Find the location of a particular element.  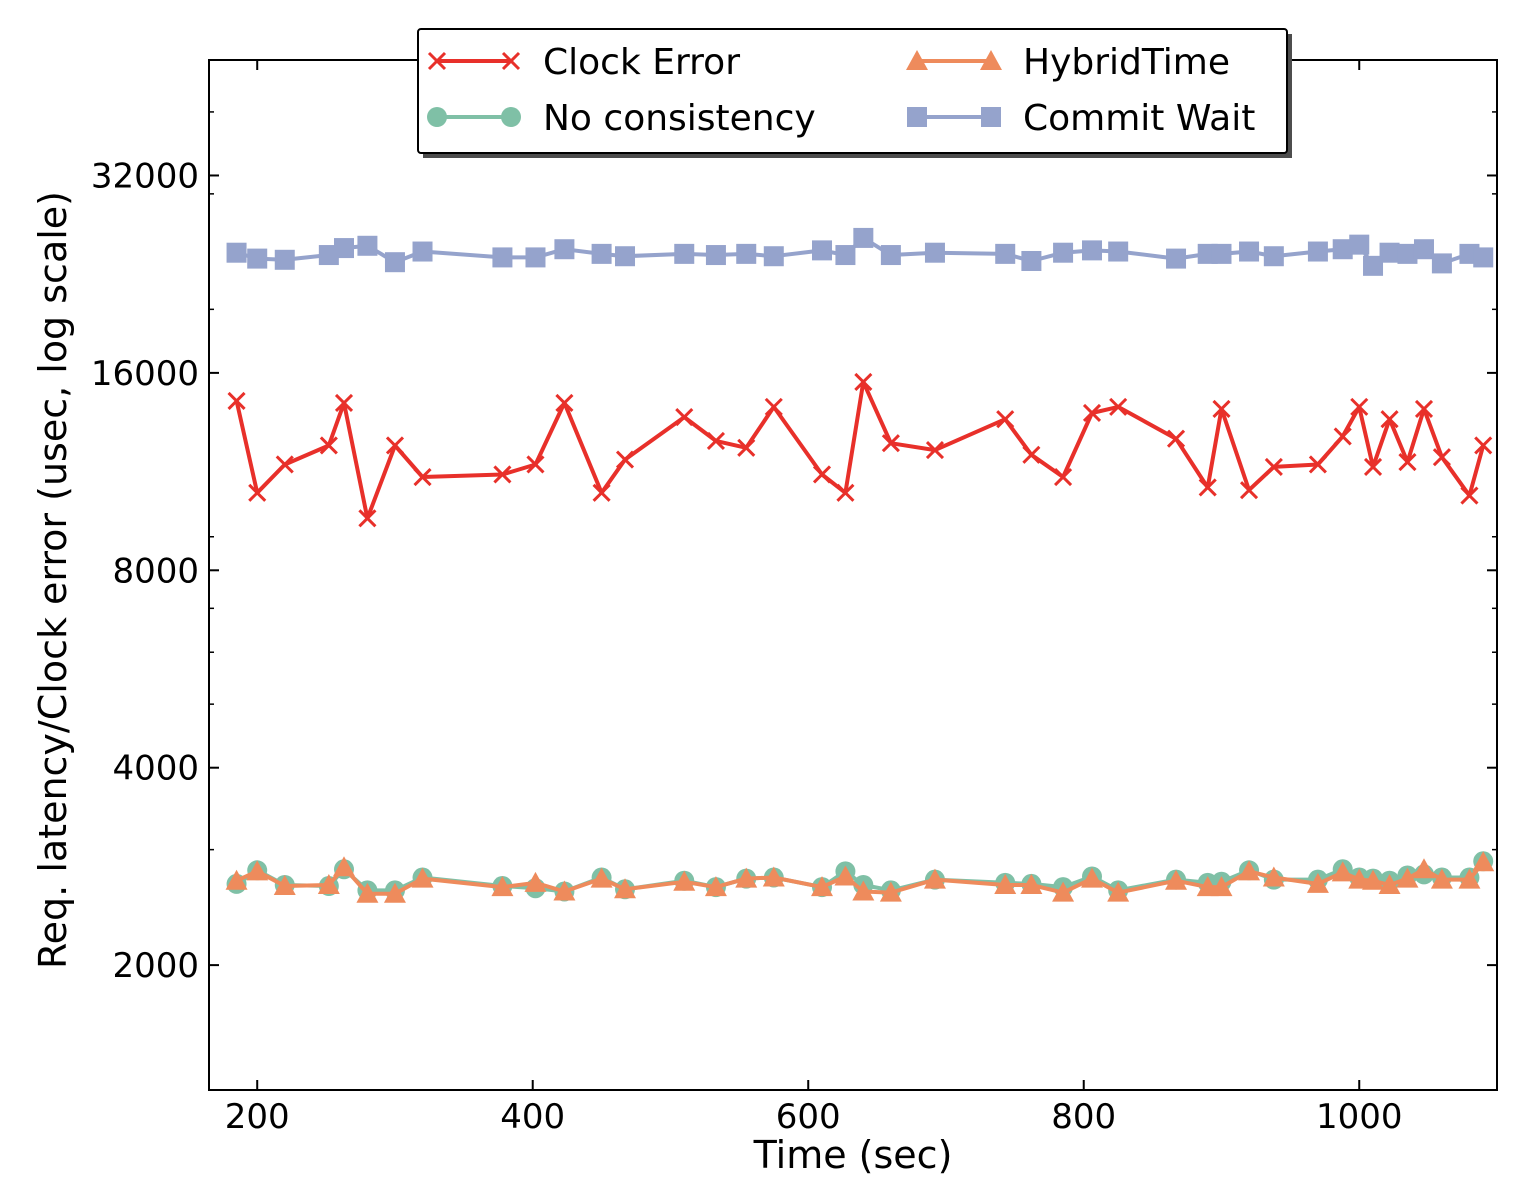

legend-item-commit-wait: Commit Wait is located at coordinates (1081, 118).